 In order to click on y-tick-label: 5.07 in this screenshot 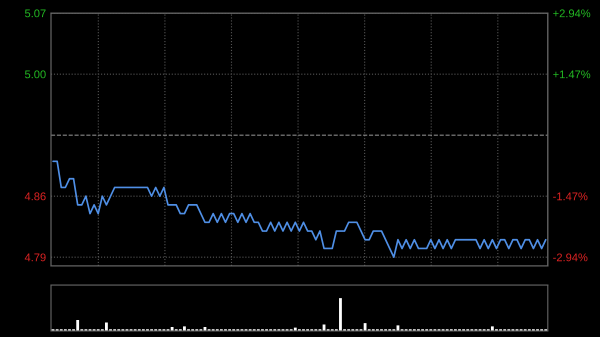, I will do `click(35, 13)`.